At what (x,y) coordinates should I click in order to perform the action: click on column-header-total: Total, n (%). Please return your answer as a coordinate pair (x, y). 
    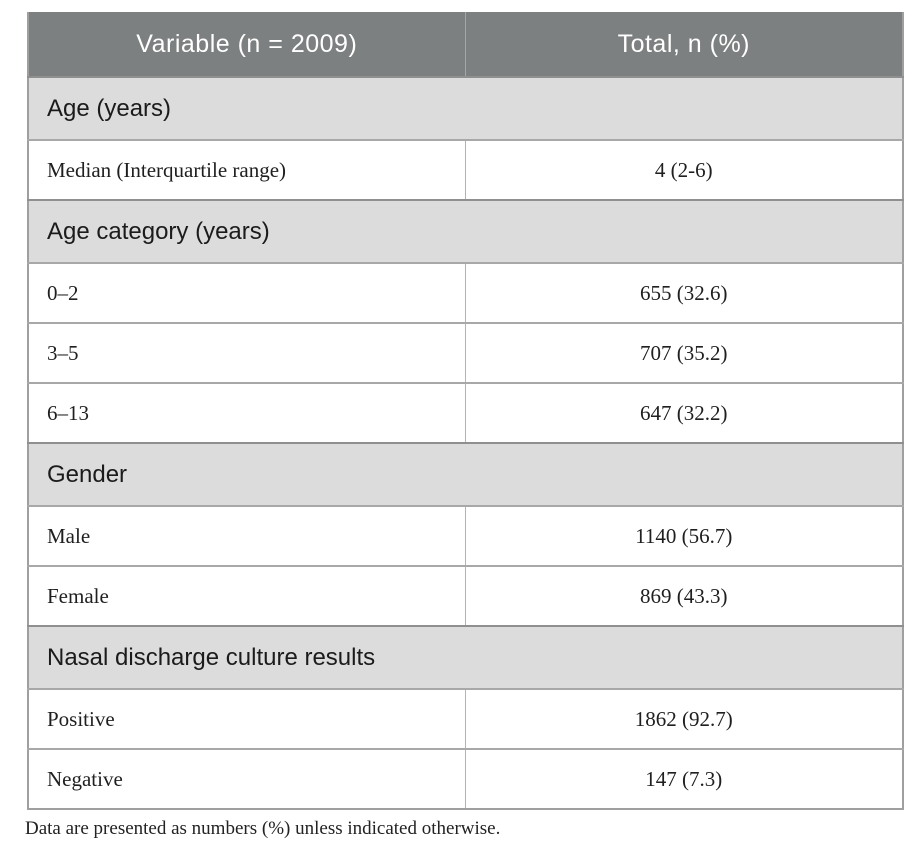
    Looking at the image, I should click on (683, 44).